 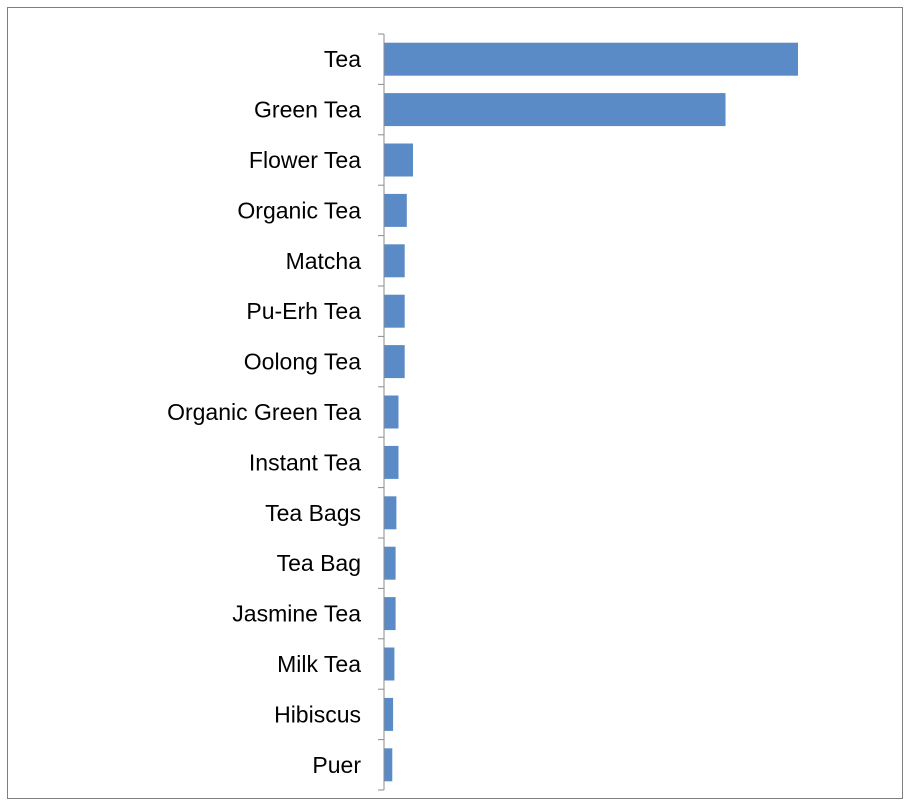 I want to click on category-label: Pu-Erh Tea, so click(x=303, y=311).